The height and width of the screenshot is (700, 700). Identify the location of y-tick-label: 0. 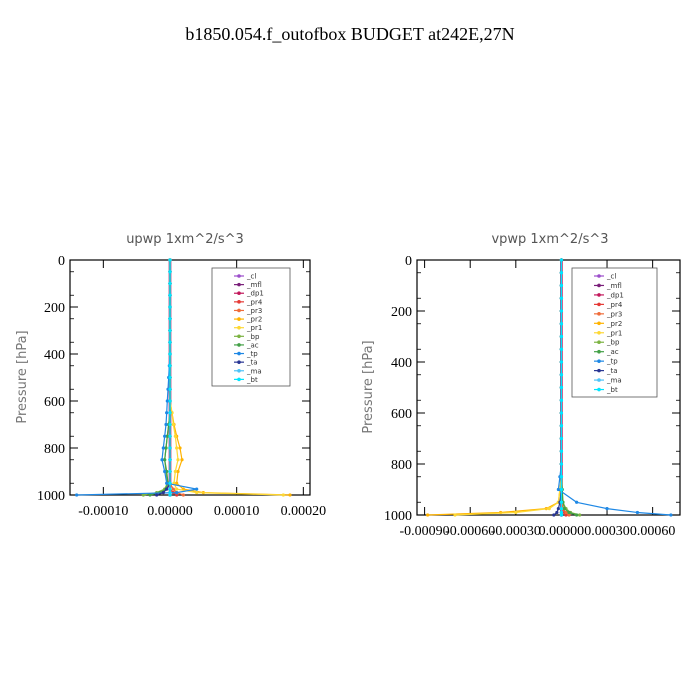
(61, 261).